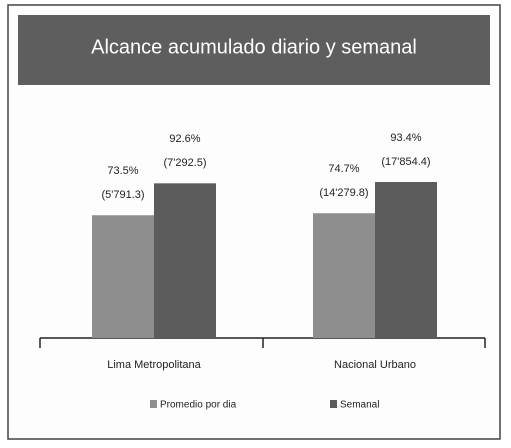  Describe the element at coordinates (254, 47) in the screenshot. I see `chart-title: Alcance acumulado diario y semanal` at that location.